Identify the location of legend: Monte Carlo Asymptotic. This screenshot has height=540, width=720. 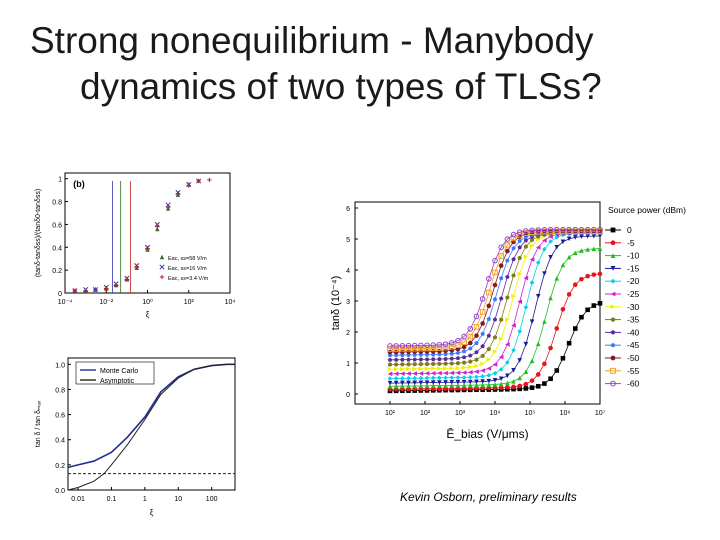
(115, 373).